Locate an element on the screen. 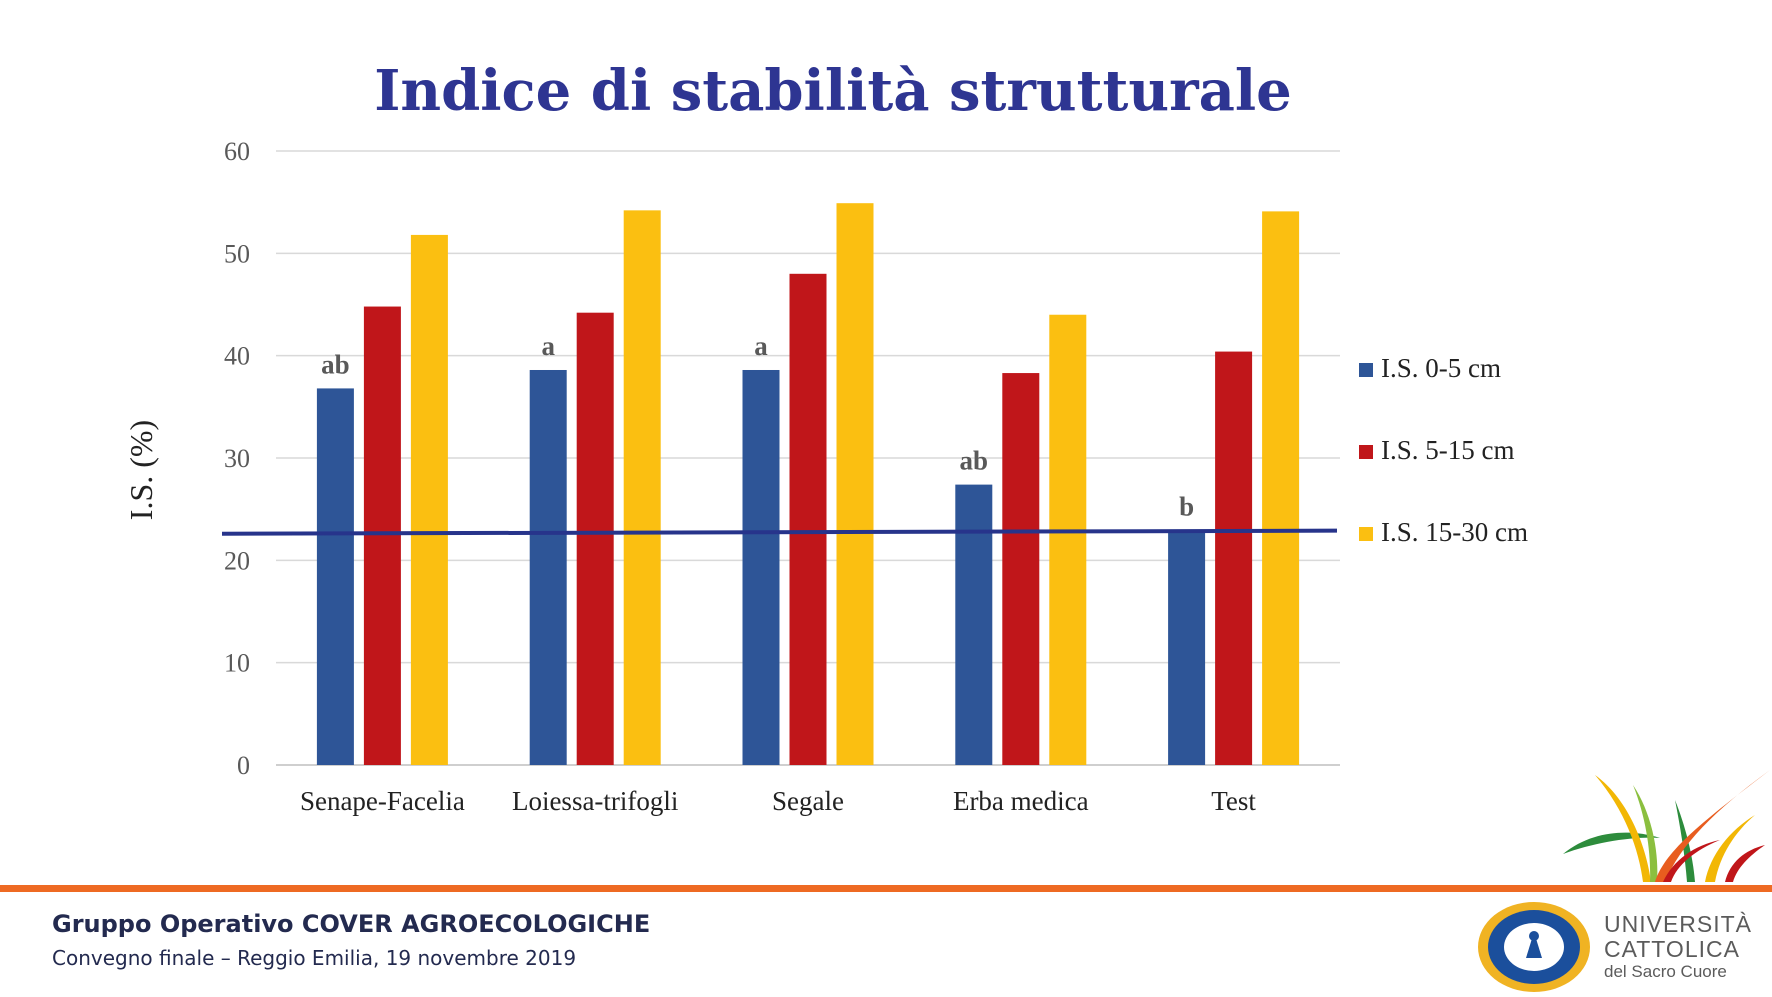  significance-label: b is located at coordinates (1186, 507).